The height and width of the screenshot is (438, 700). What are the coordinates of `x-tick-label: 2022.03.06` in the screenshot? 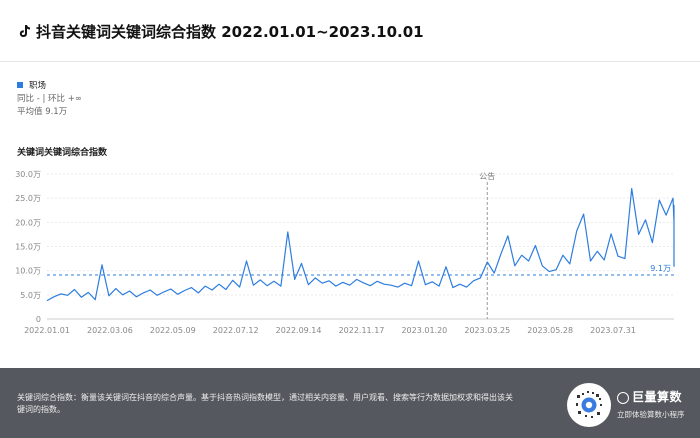 It's located at (110, 330).